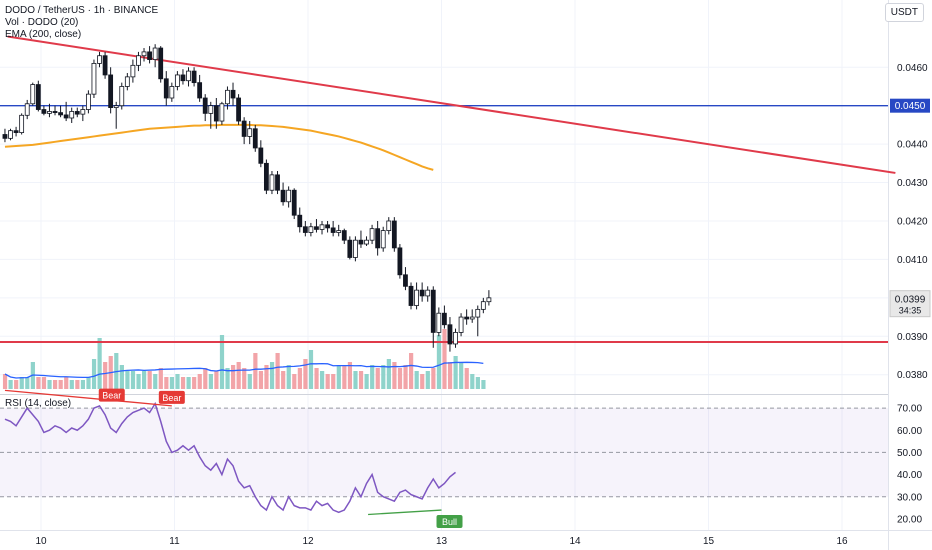 The width and height of the screenshot is (932, 550). Describe the element at coordinates (912, 375) in the screenshot. I see `price-tick-label: 0.0380` at that location.